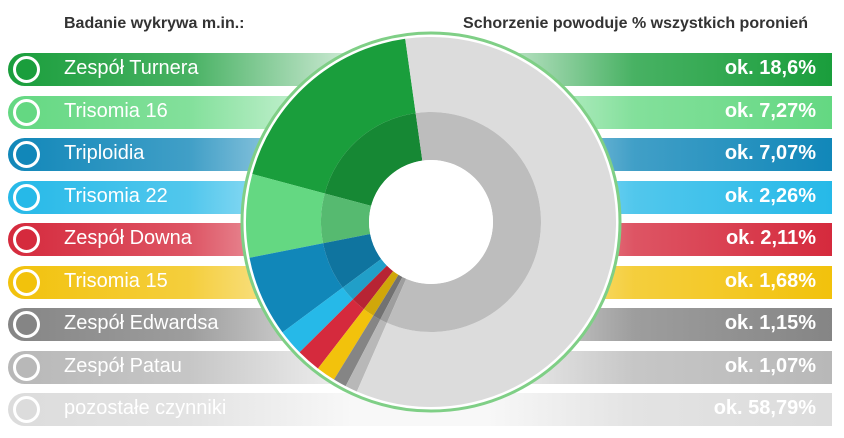 Image resolution: width=844 pixels, height=438 pixels. Describe the element at coordinates (770, 195) in the screenshot. I see `value-label: ok. 2,26%` at that location.